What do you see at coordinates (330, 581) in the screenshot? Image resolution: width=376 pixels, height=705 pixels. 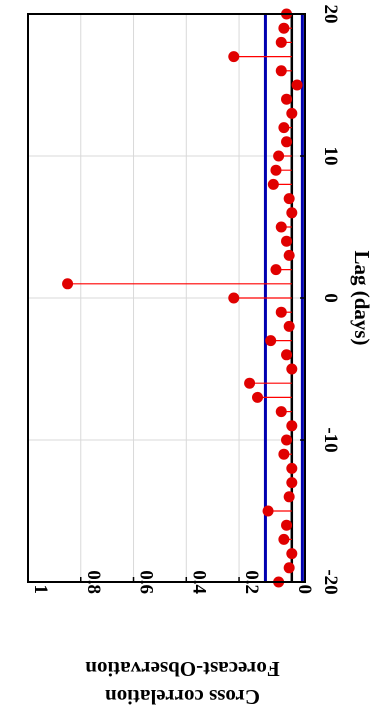 I see `lag-tick-label--20: -20` at bounding box center [330, 581].